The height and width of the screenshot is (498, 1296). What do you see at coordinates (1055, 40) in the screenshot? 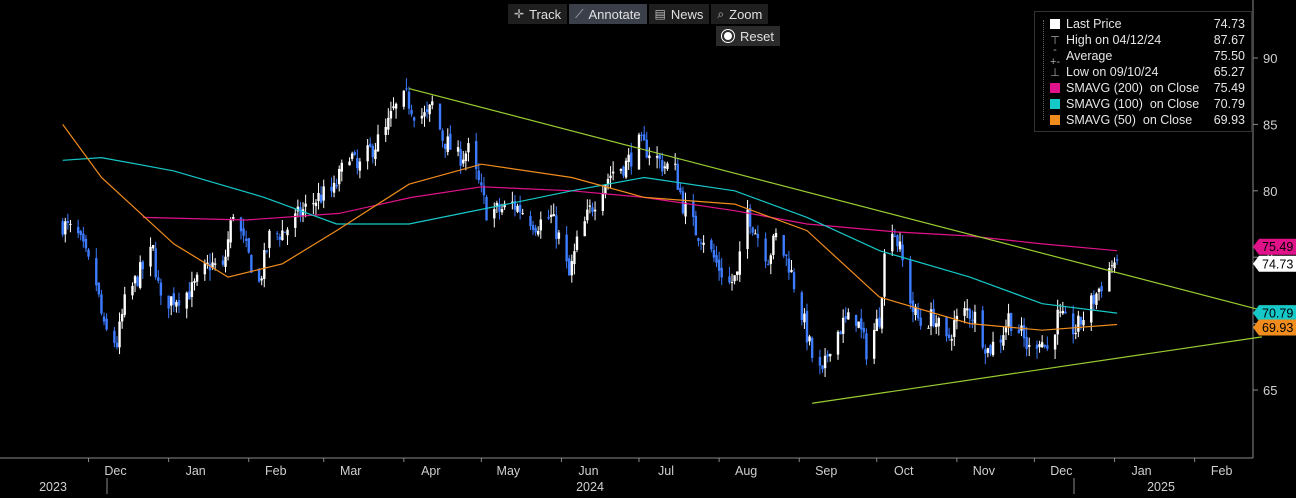
I see `high-marker-icon: ⊤` at bounding box center [1055, 40].